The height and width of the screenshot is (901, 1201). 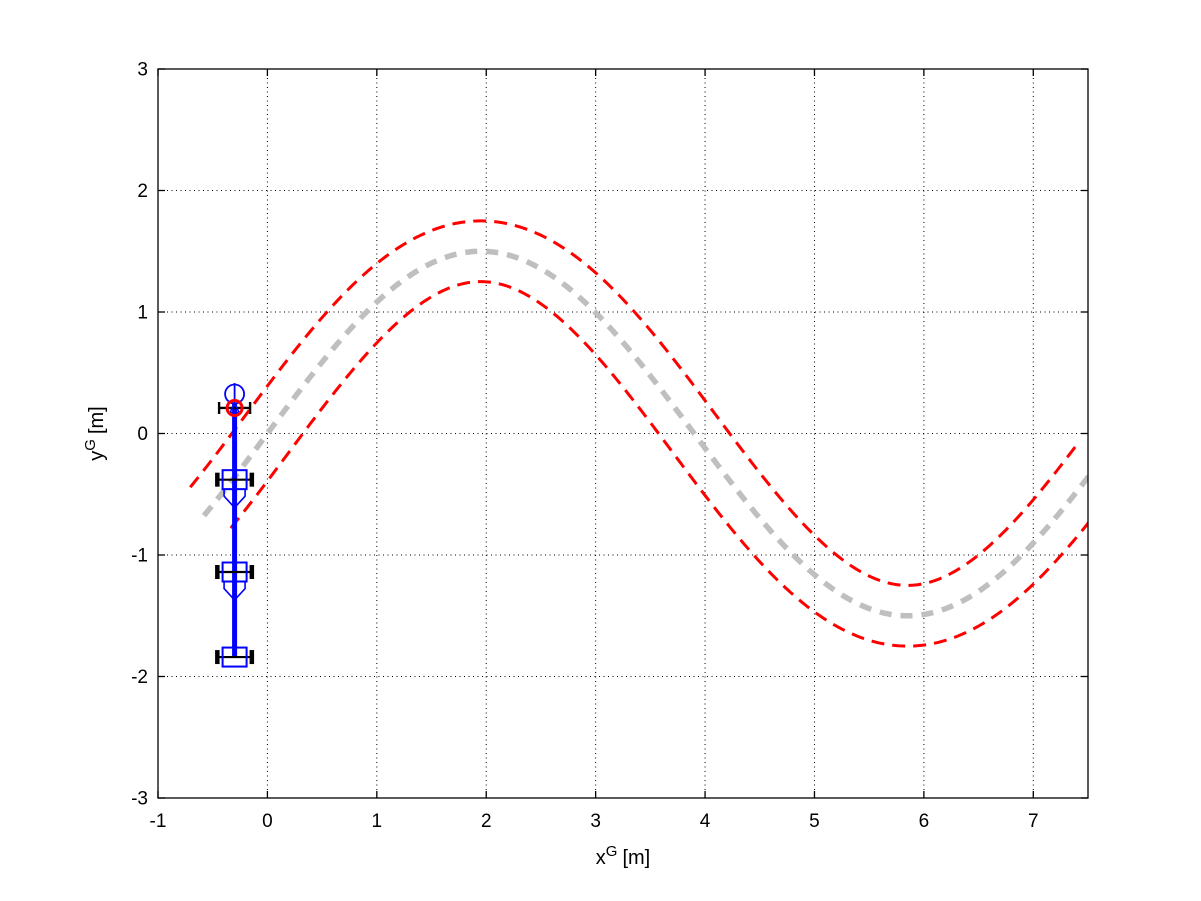 I want to click on y-tick-label: -1, so click(x=139, y=556).